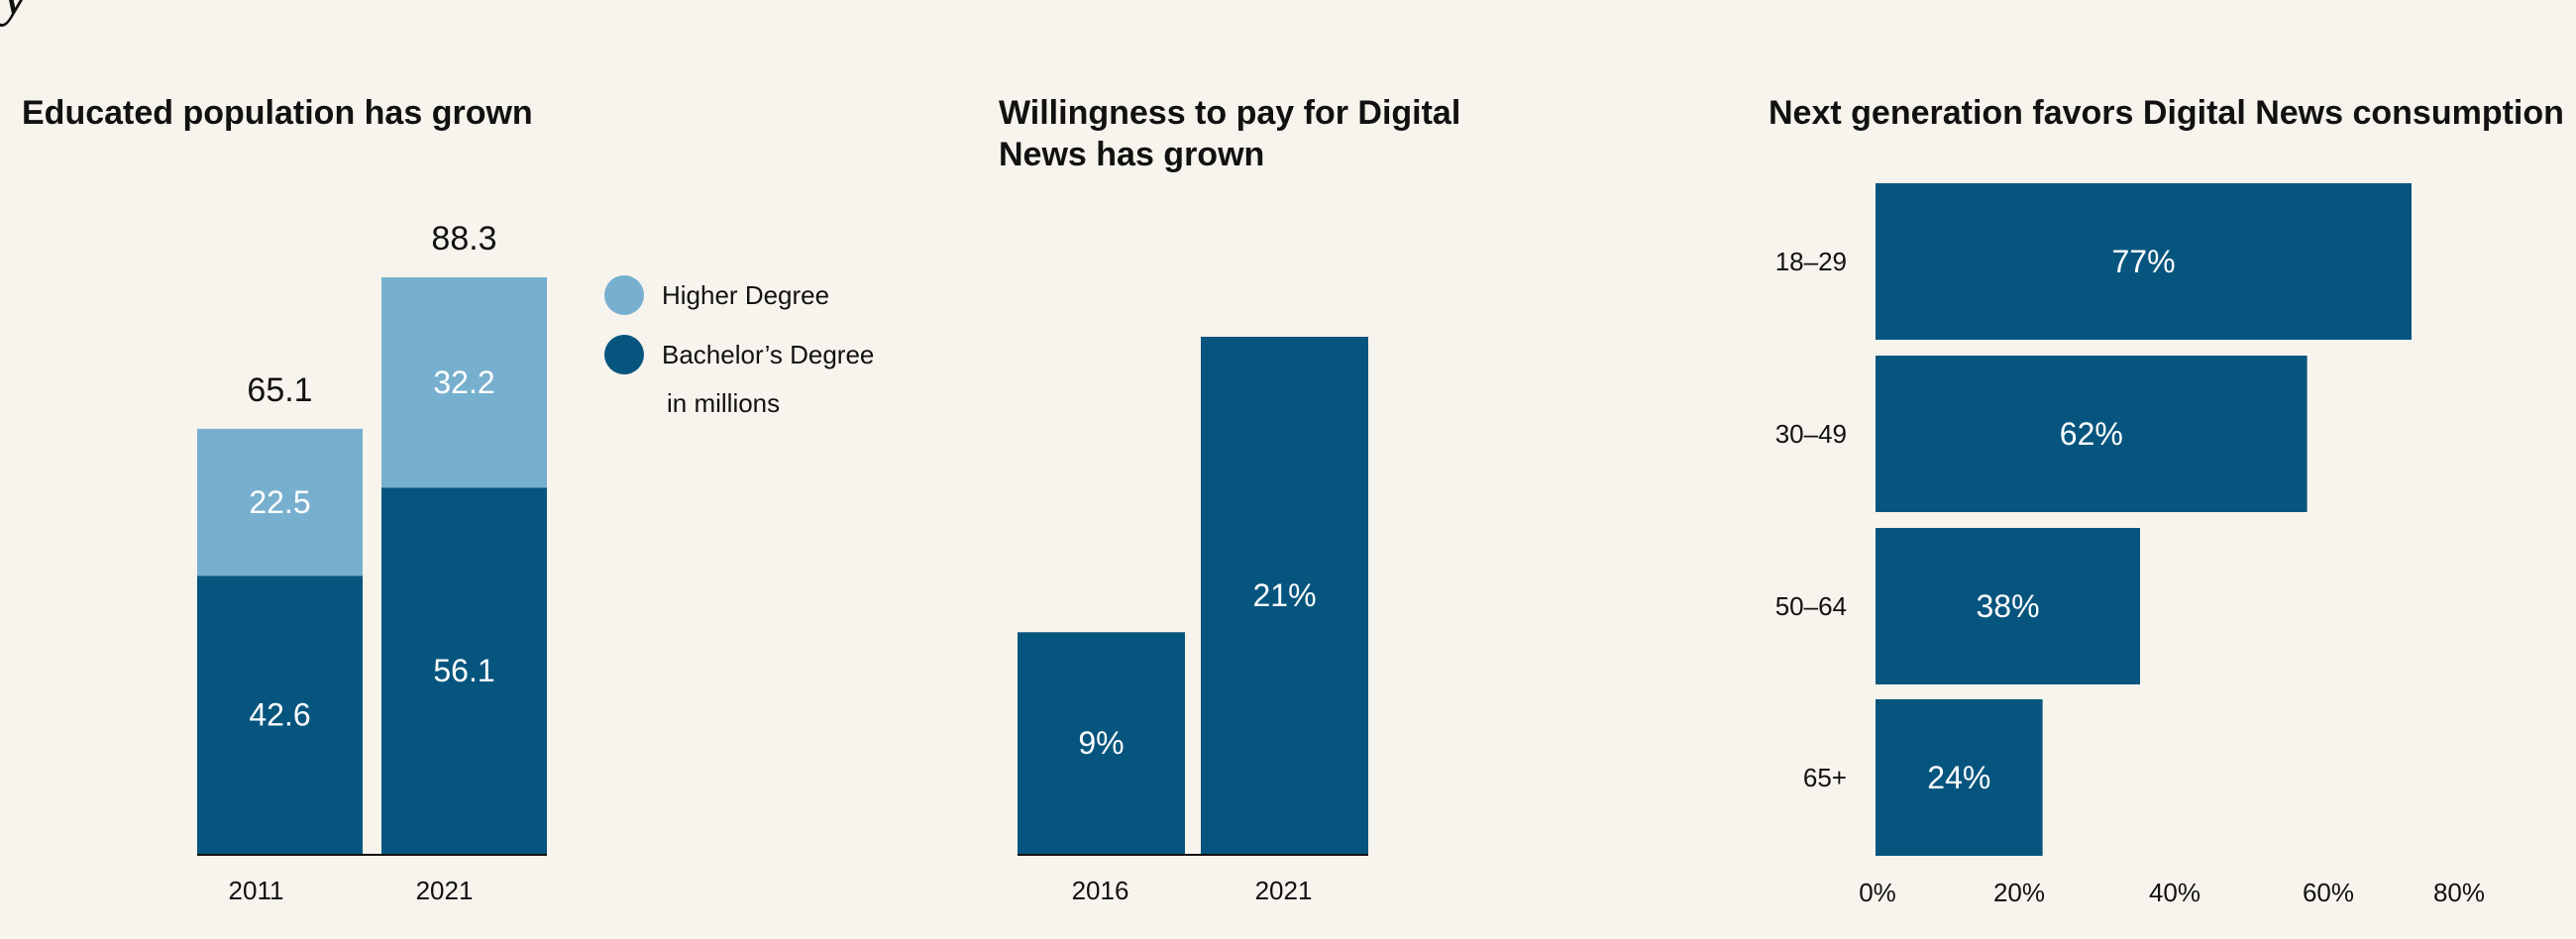 This screenshot has width=2576, height=939. I want to click on x-tick-0: 0%, so click(1878, 892).